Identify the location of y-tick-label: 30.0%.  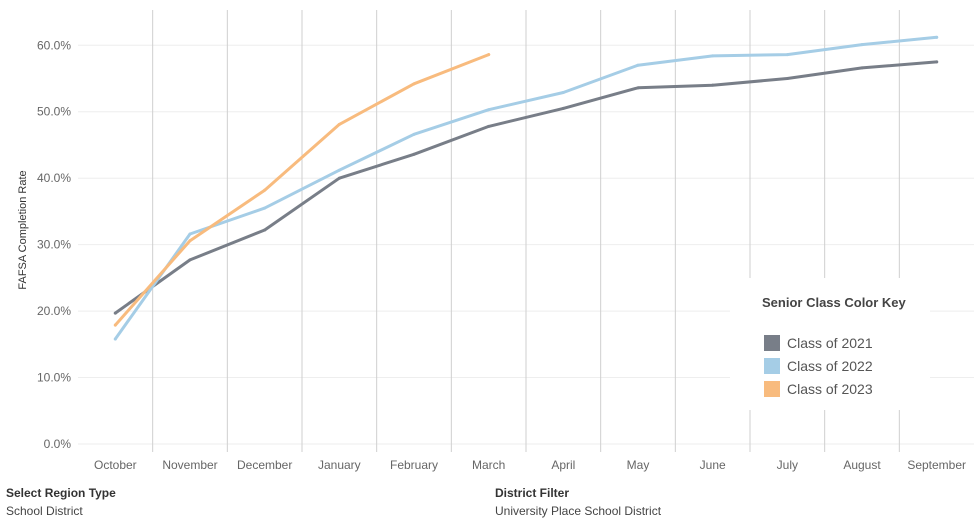
(54, 245).